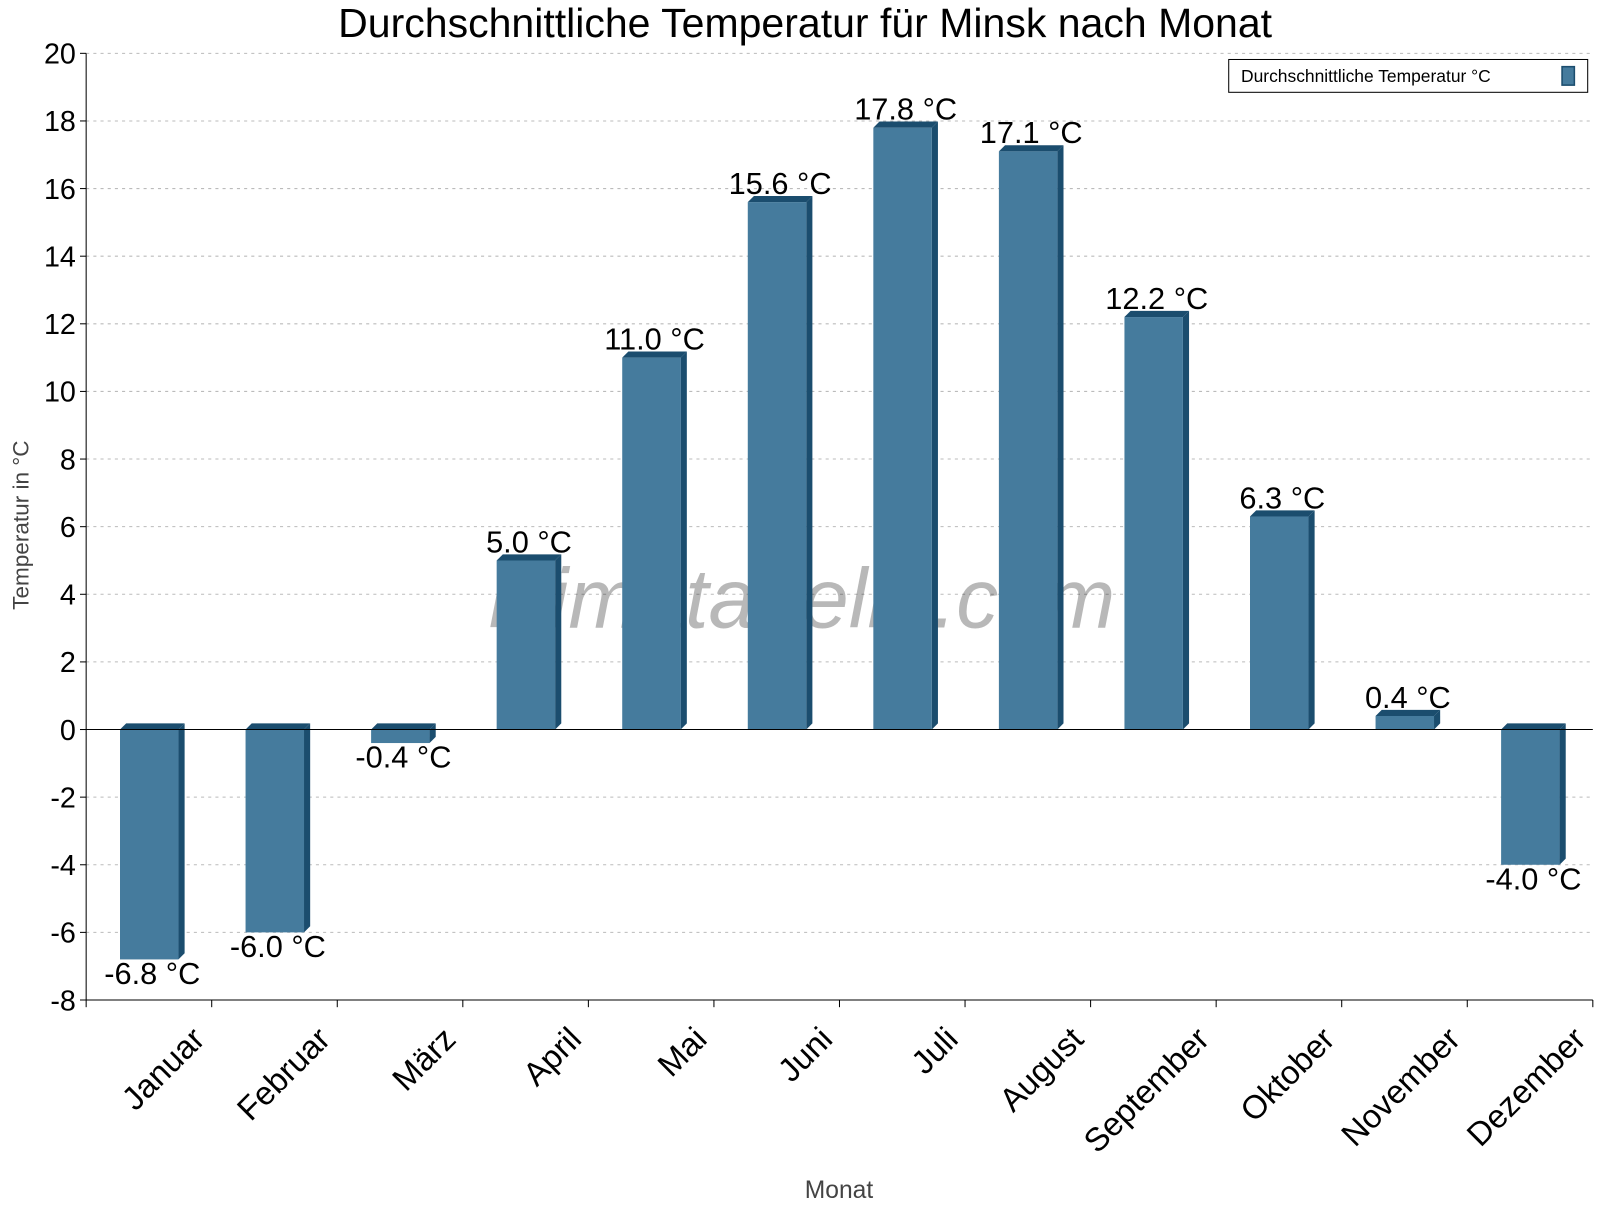 The image size is (1600, 1205). I want to click on data-label: 17.1 °C, so click(1031, 132).